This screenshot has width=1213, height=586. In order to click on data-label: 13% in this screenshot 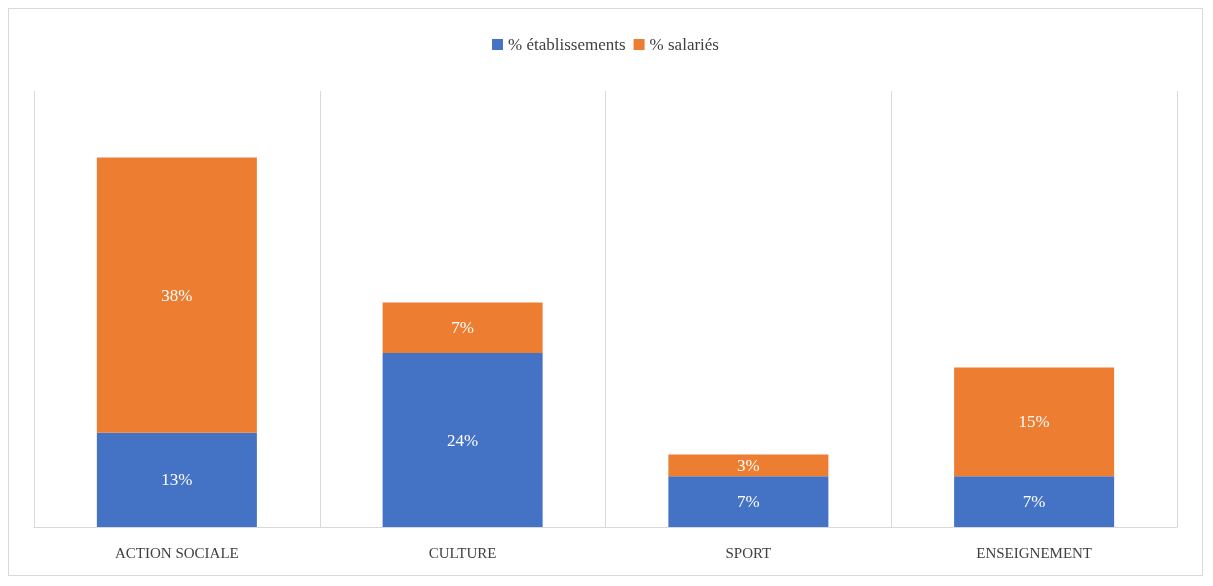, I will do `click(177, 480)`.